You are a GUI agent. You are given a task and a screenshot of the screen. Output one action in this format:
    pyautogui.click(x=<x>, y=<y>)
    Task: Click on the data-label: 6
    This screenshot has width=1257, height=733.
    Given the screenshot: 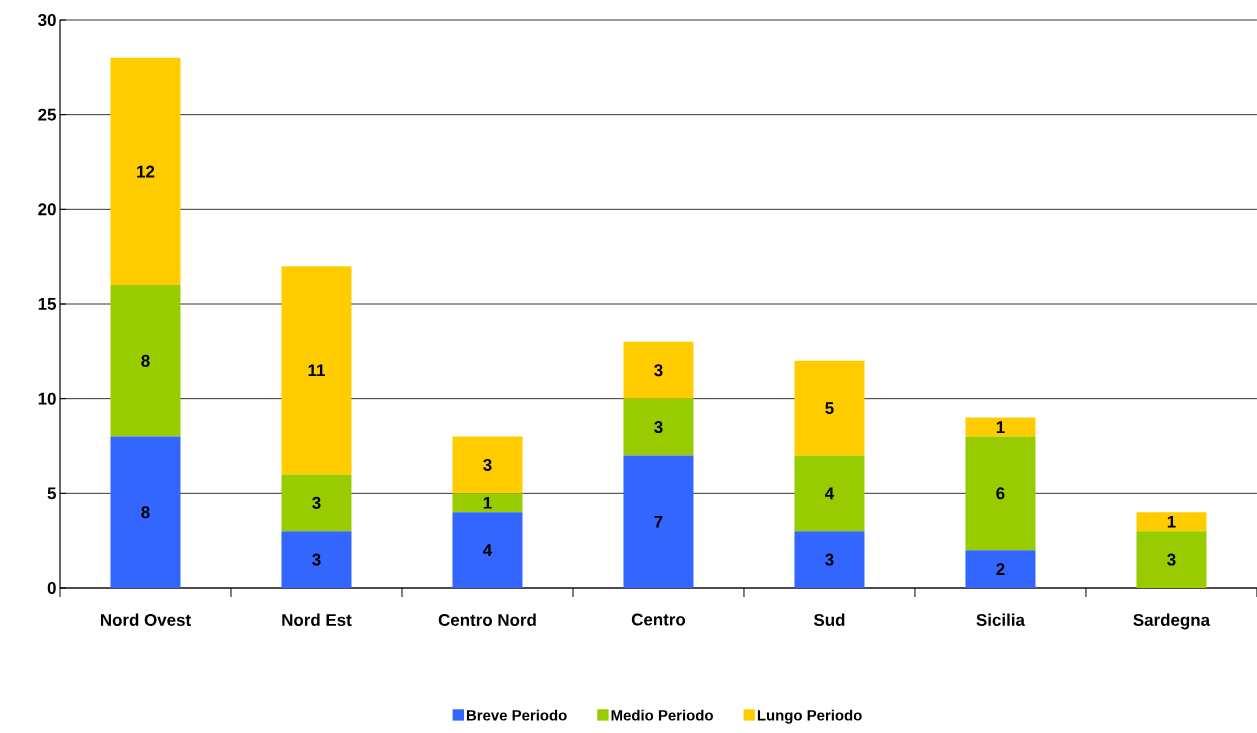 What is the action you would take?
    pyautogui.click(x=1000, y=493)
    